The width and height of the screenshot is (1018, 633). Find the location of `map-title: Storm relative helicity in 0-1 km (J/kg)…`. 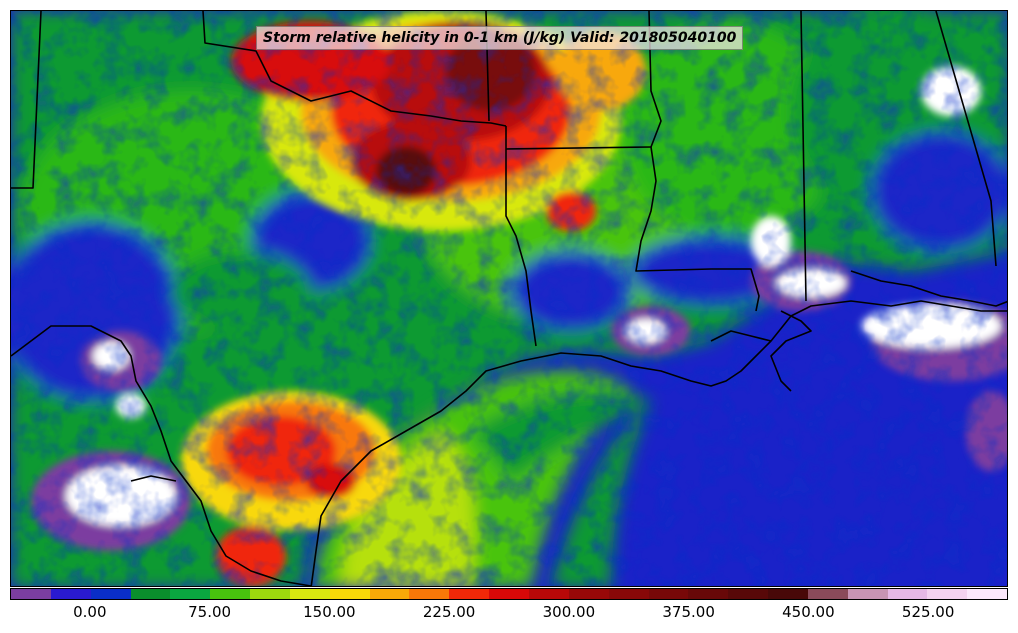

map-title: Storm relative helicity in 0-1 km (J/kg)… is located at coordinates (500, 38).